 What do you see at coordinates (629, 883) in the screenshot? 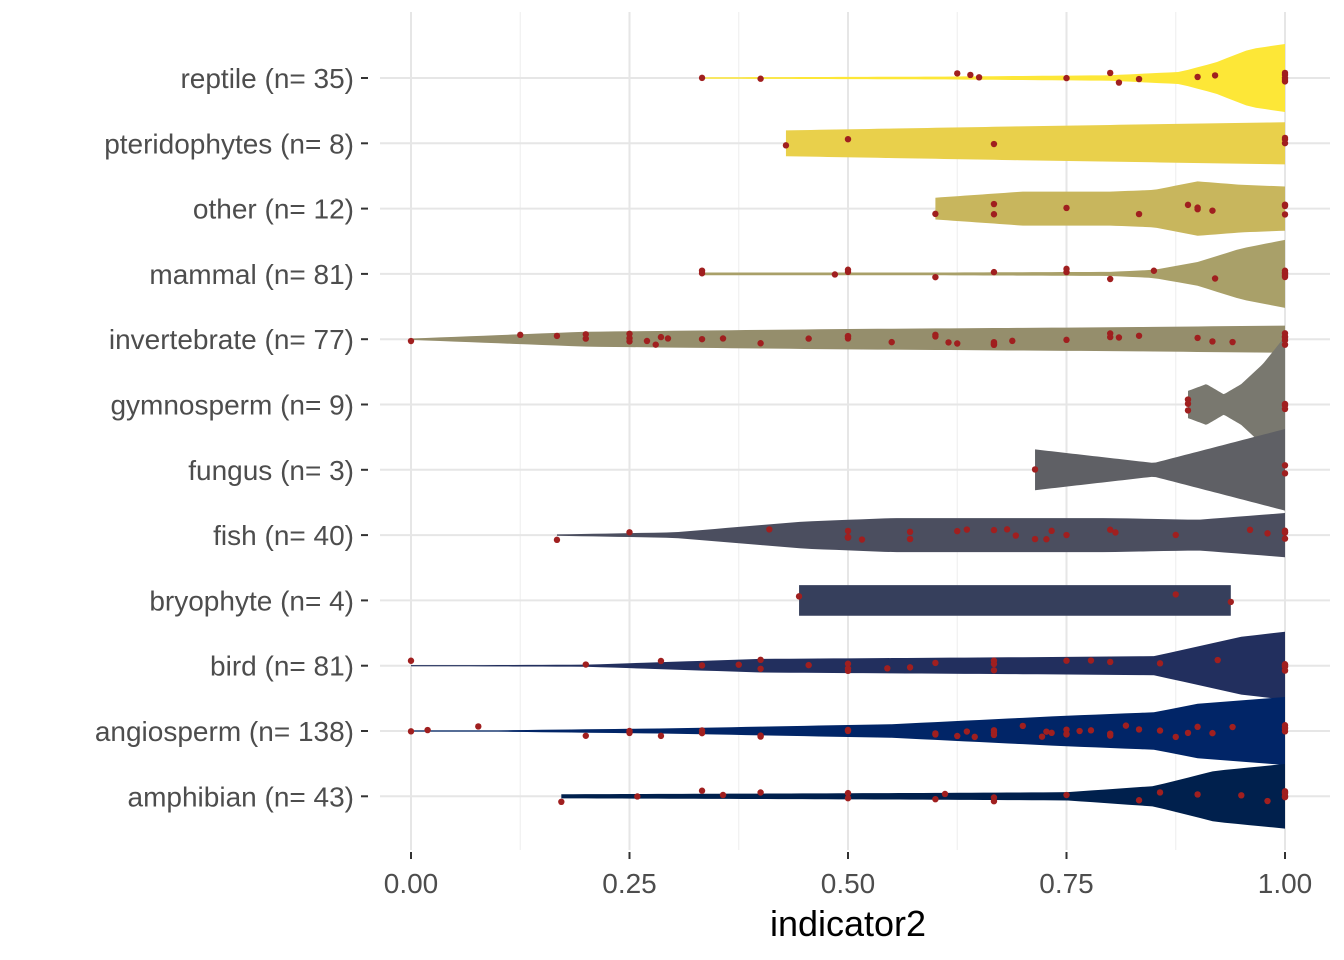
I see `x-tick-label: 0.25` at bounding box center [629, 883].